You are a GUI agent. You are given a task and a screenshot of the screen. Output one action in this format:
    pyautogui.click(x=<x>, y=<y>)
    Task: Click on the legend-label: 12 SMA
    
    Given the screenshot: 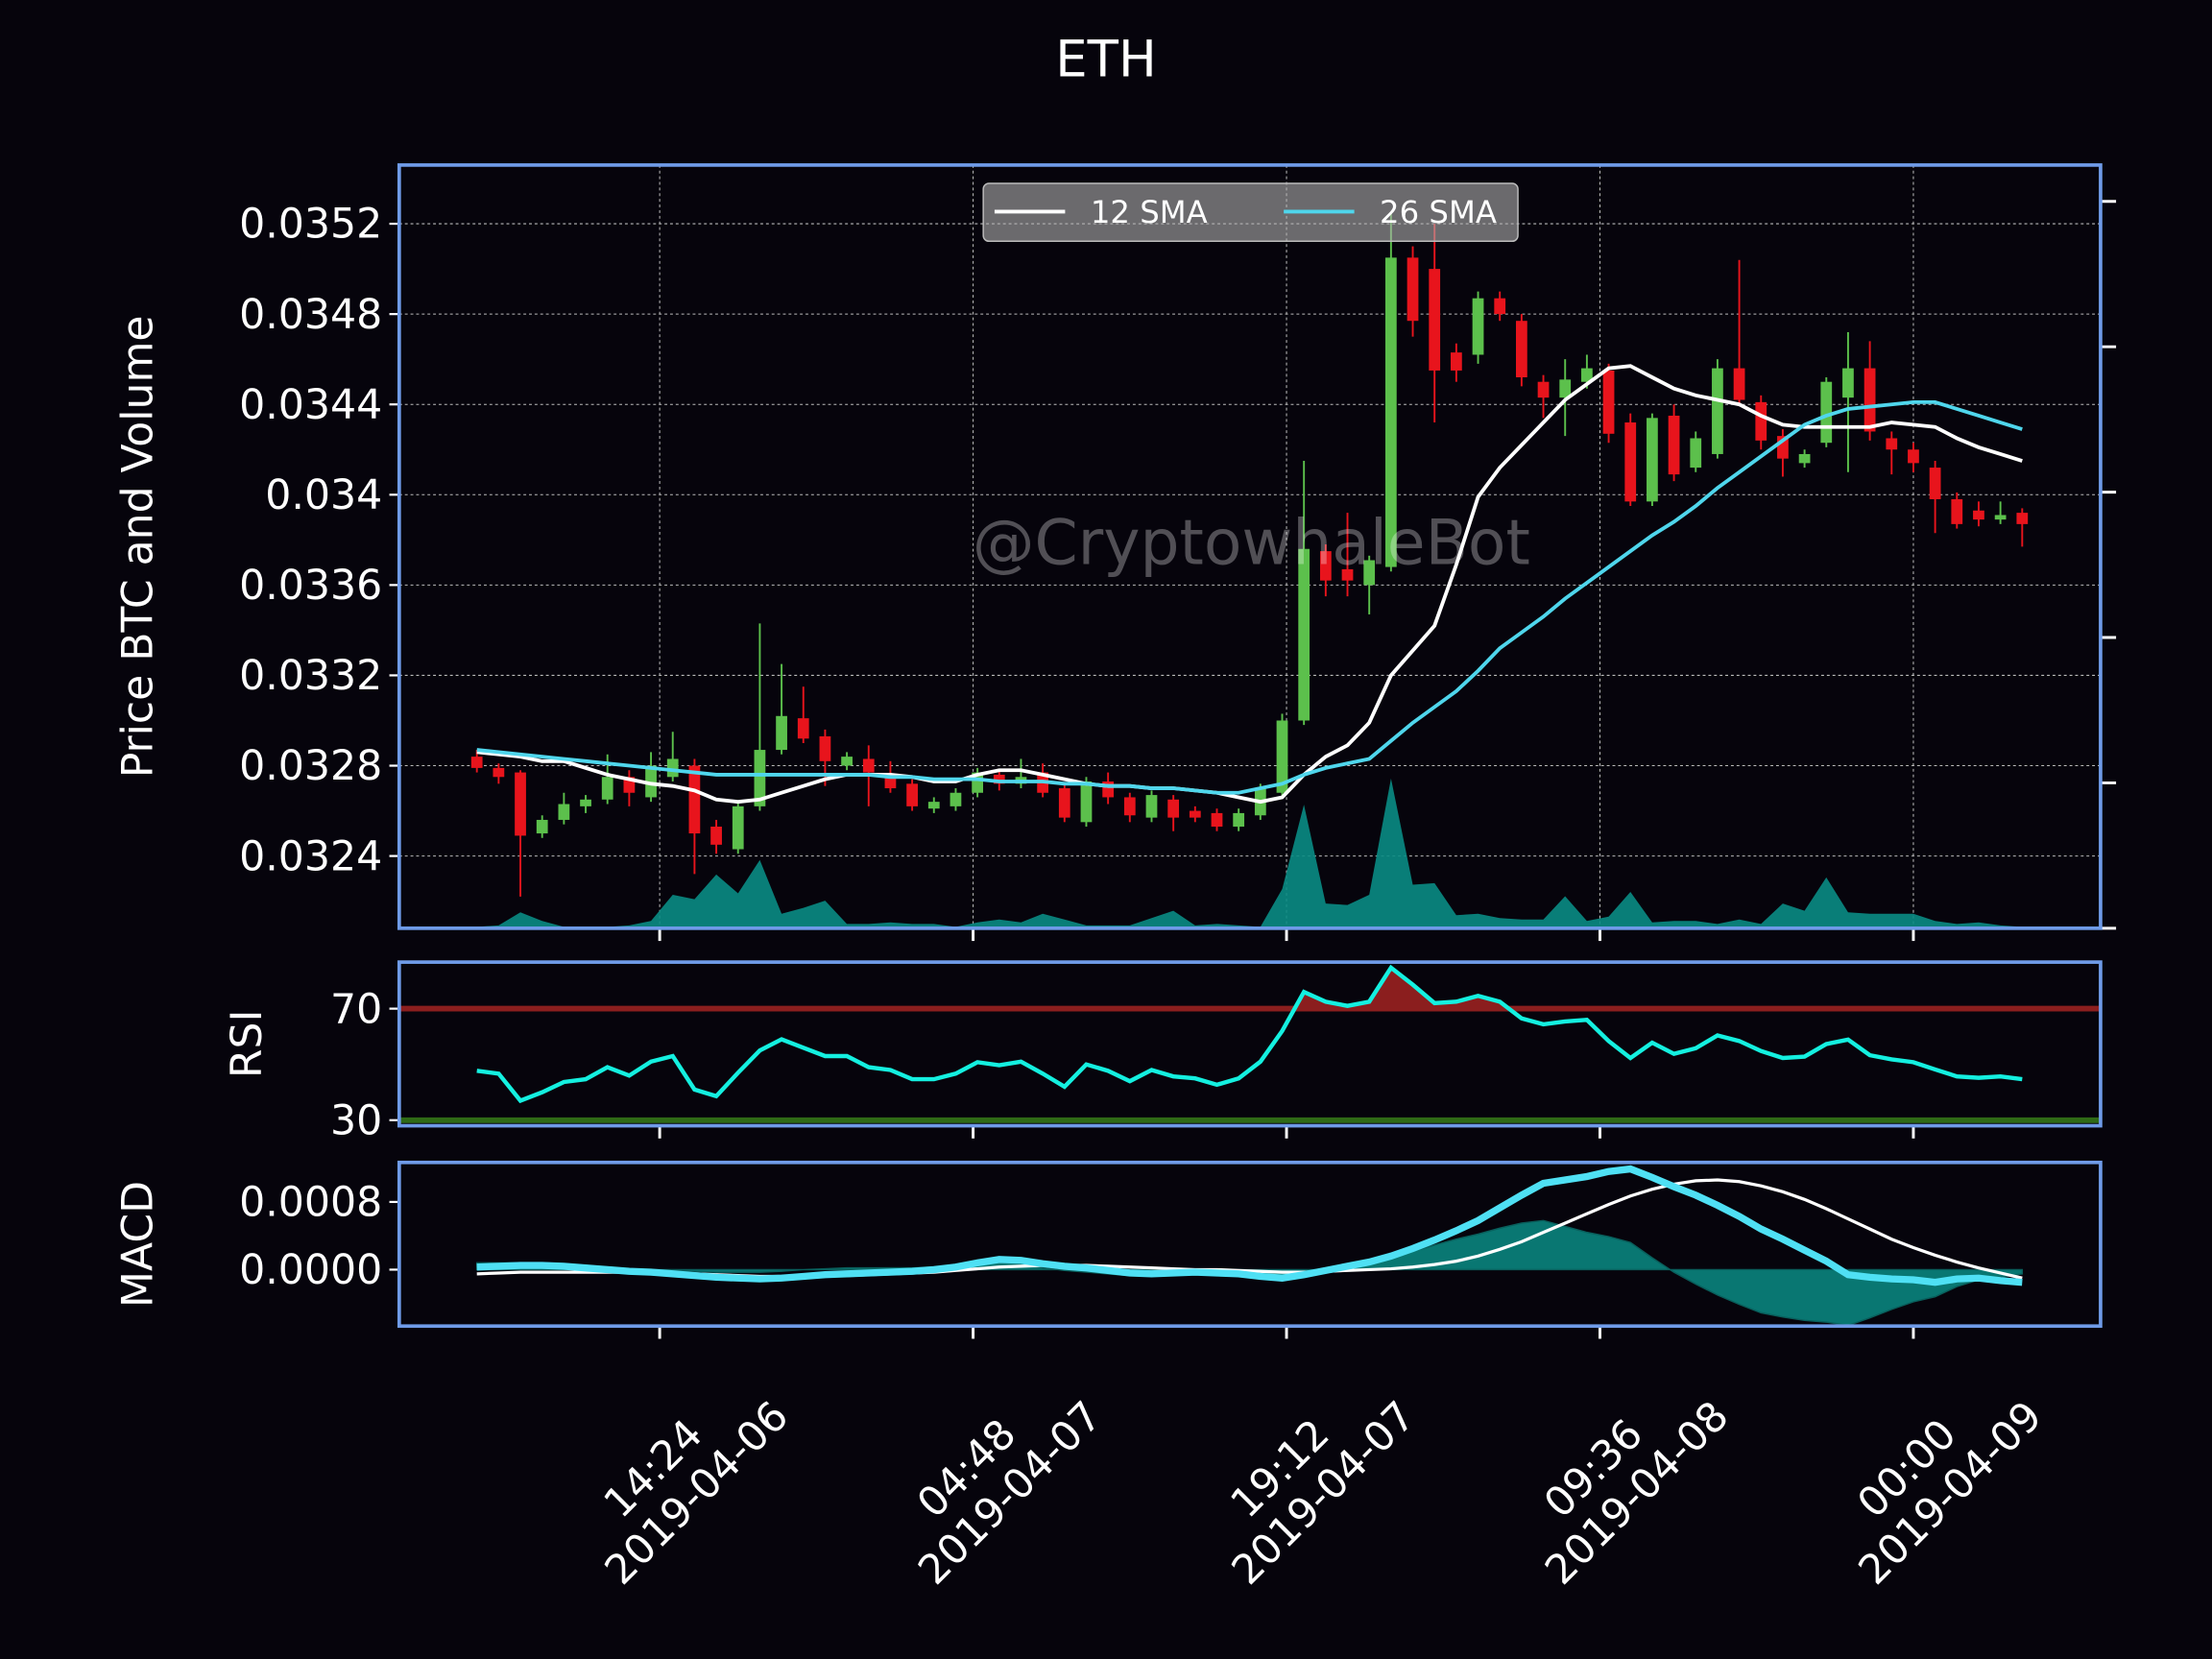 What is the action you would take?
    pyautogui.click(x=1149, y=212)
    